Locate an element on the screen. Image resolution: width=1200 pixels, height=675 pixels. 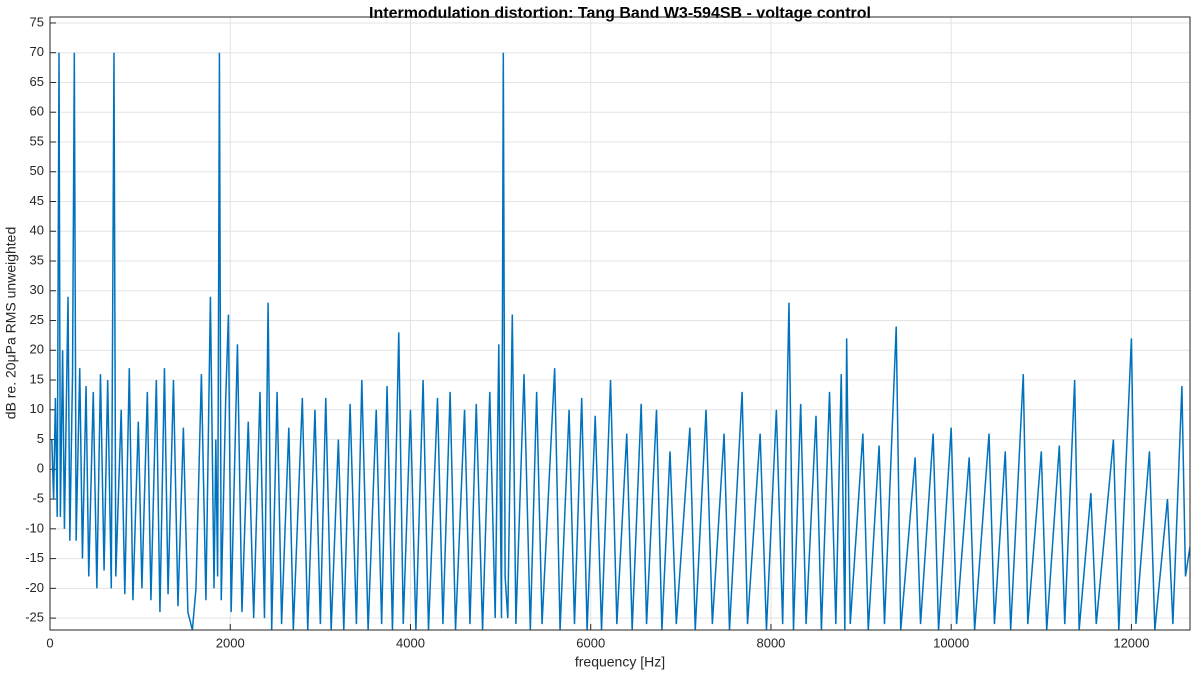
y-tick-label: 45 is located at coordinates (37, 200).